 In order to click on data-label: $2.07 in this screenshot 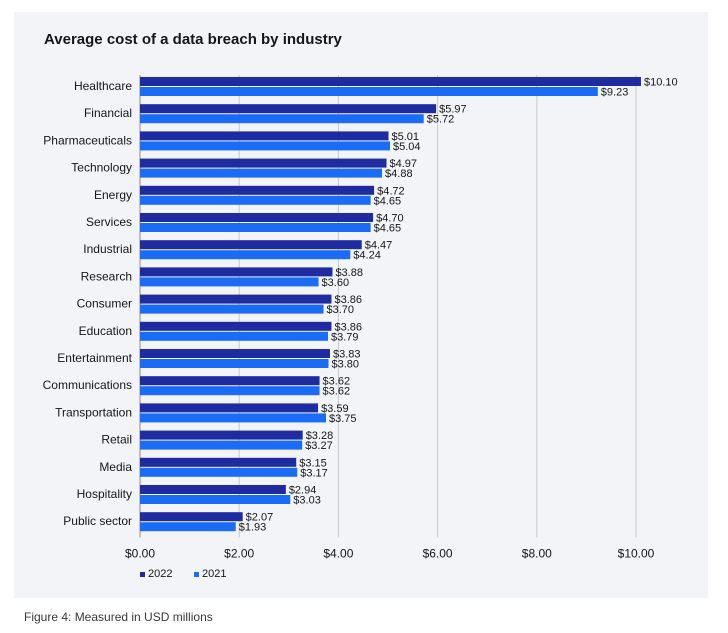, I will do `click(260, 518)`.